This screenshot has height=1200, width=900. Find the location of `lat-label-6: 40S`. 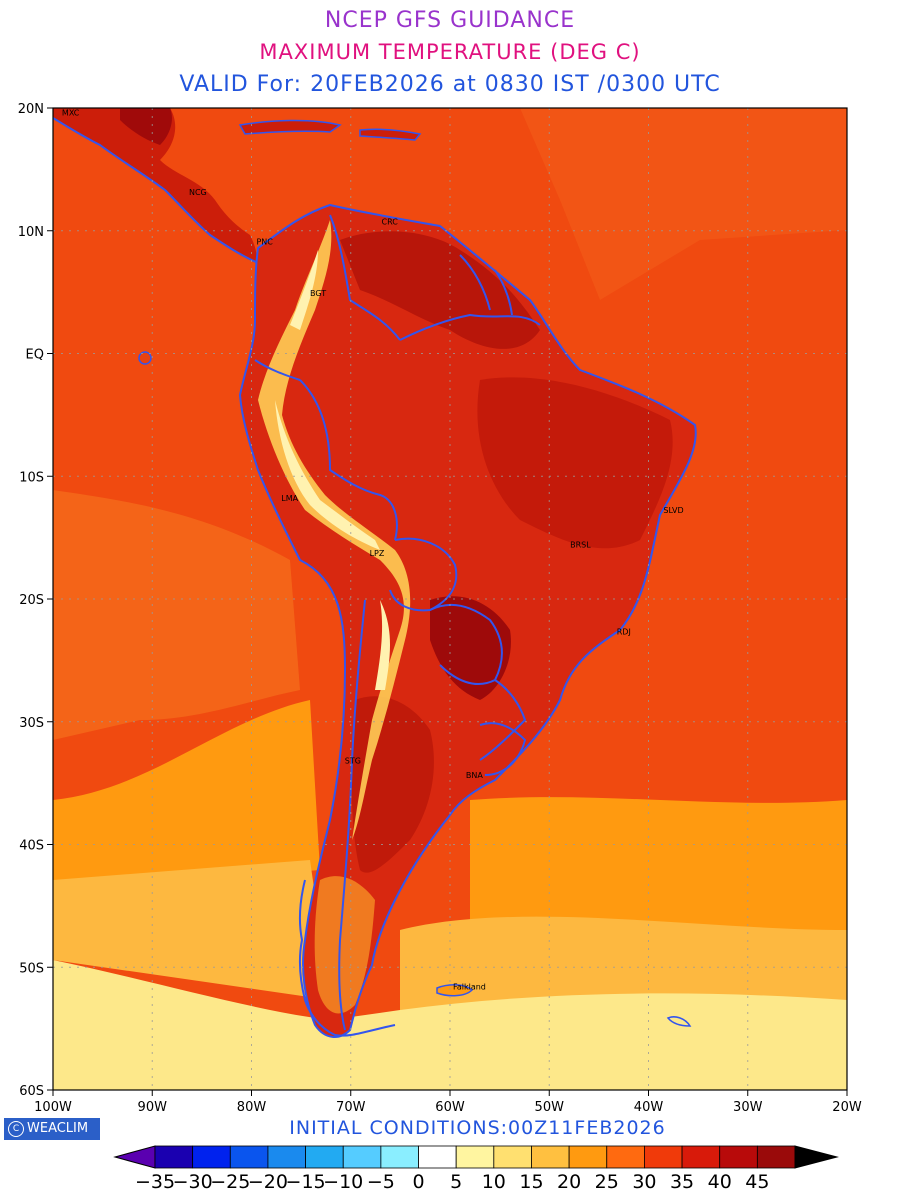

lat-label-6: 40S is located at coordinates (31, 846).